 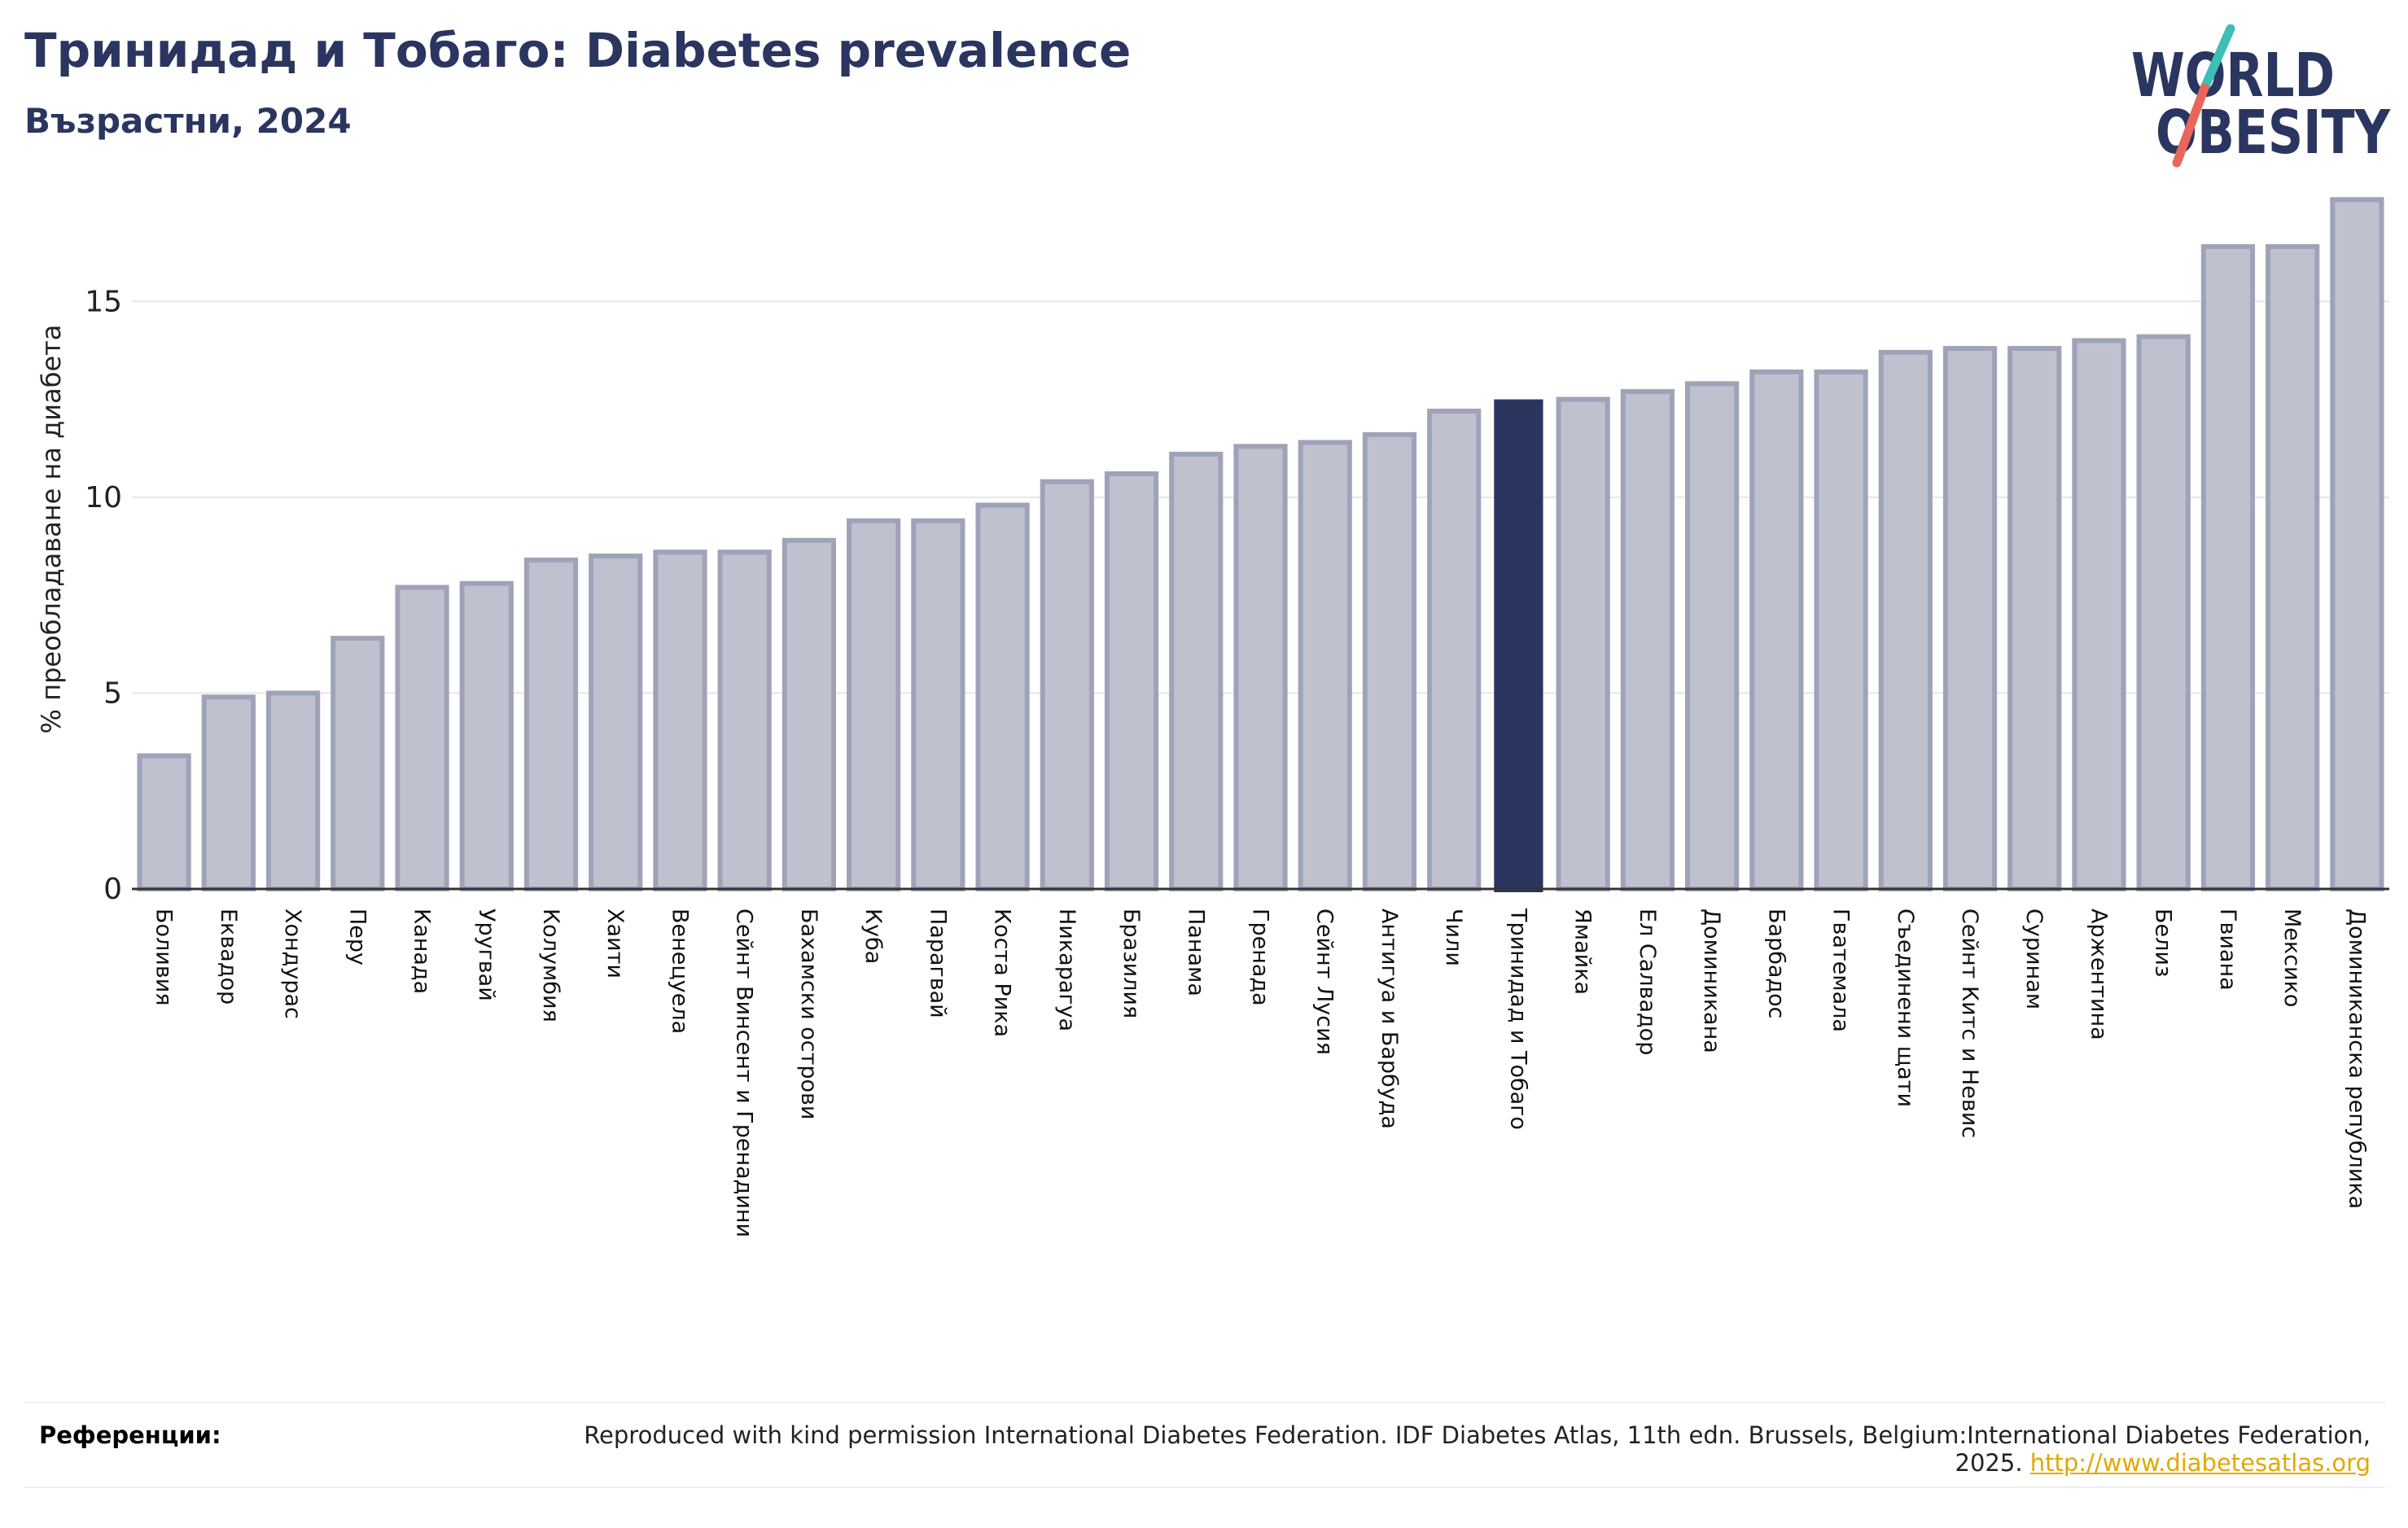 What do you see at coordinates (578, 50) in the screenshot?
I see `chart-title: Тринидад и Тобаго: Diabetes prevalence` at bounding box center [578, 50].